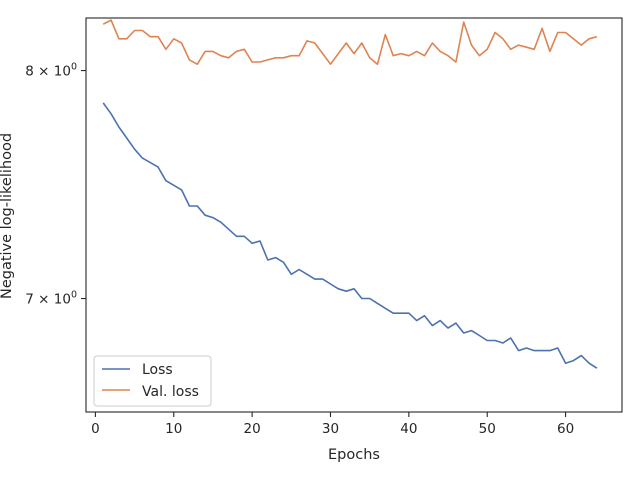 Image resolution: width=640 pixels, height=480 pixels. I want to click on x-tick-label: 30, so click(330, 429).